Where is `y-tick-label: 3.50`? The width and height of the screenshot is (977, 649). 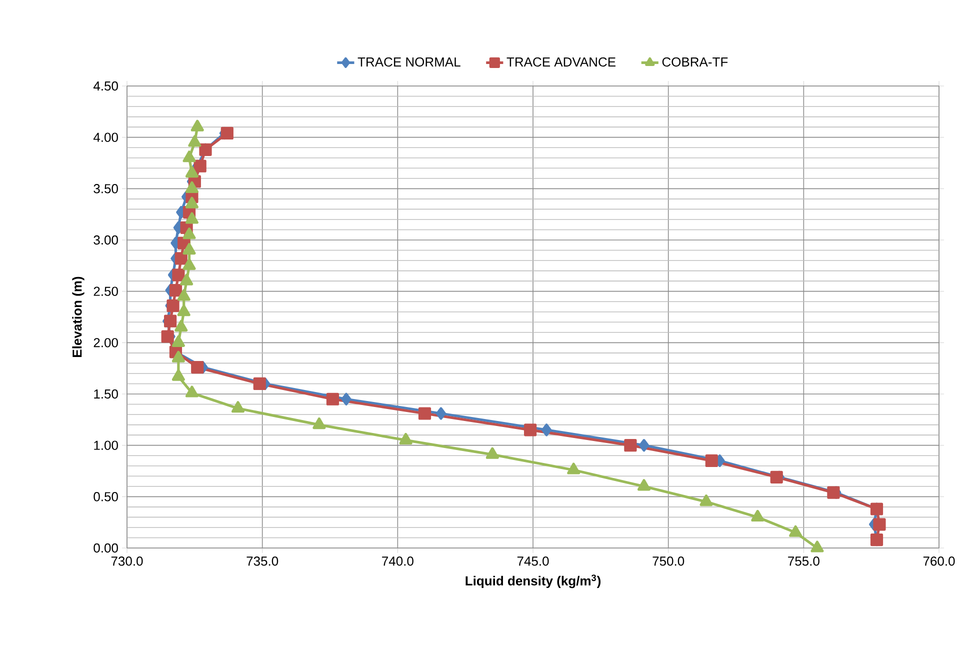
y-tick-label: 3.50 is located at coordinates (106, 189).